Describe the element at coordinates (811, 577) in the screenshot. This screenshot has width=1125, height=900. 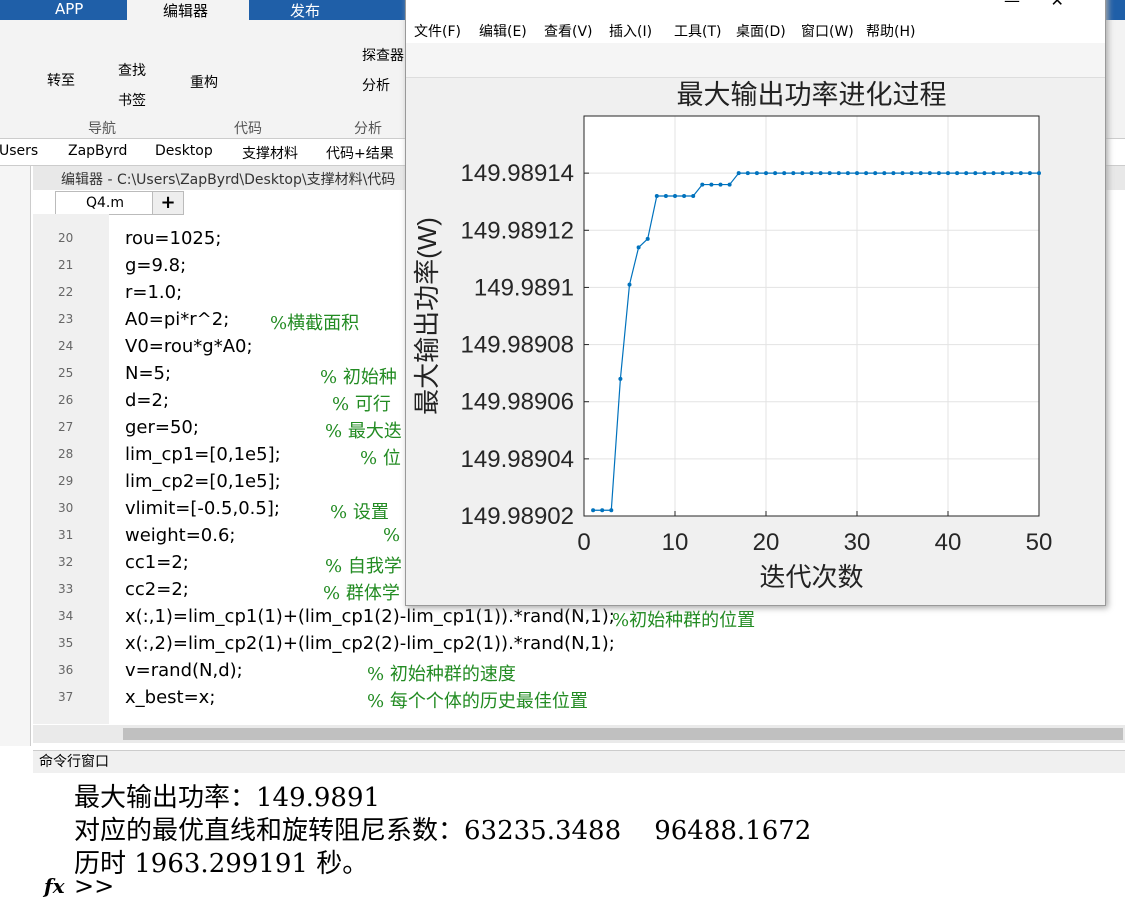
I see `x-axis-label: 迭代次数` at that location.